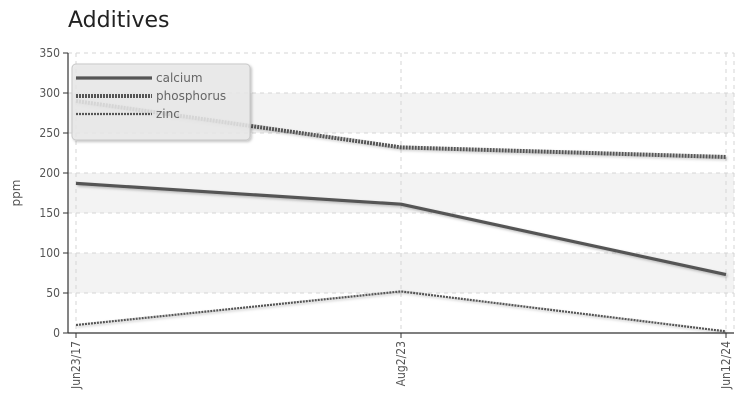 Image resolution: width=744 pixels, height=402 pixels. I want to click on legend: calcium phosphorus zinc, so click(161, 102).